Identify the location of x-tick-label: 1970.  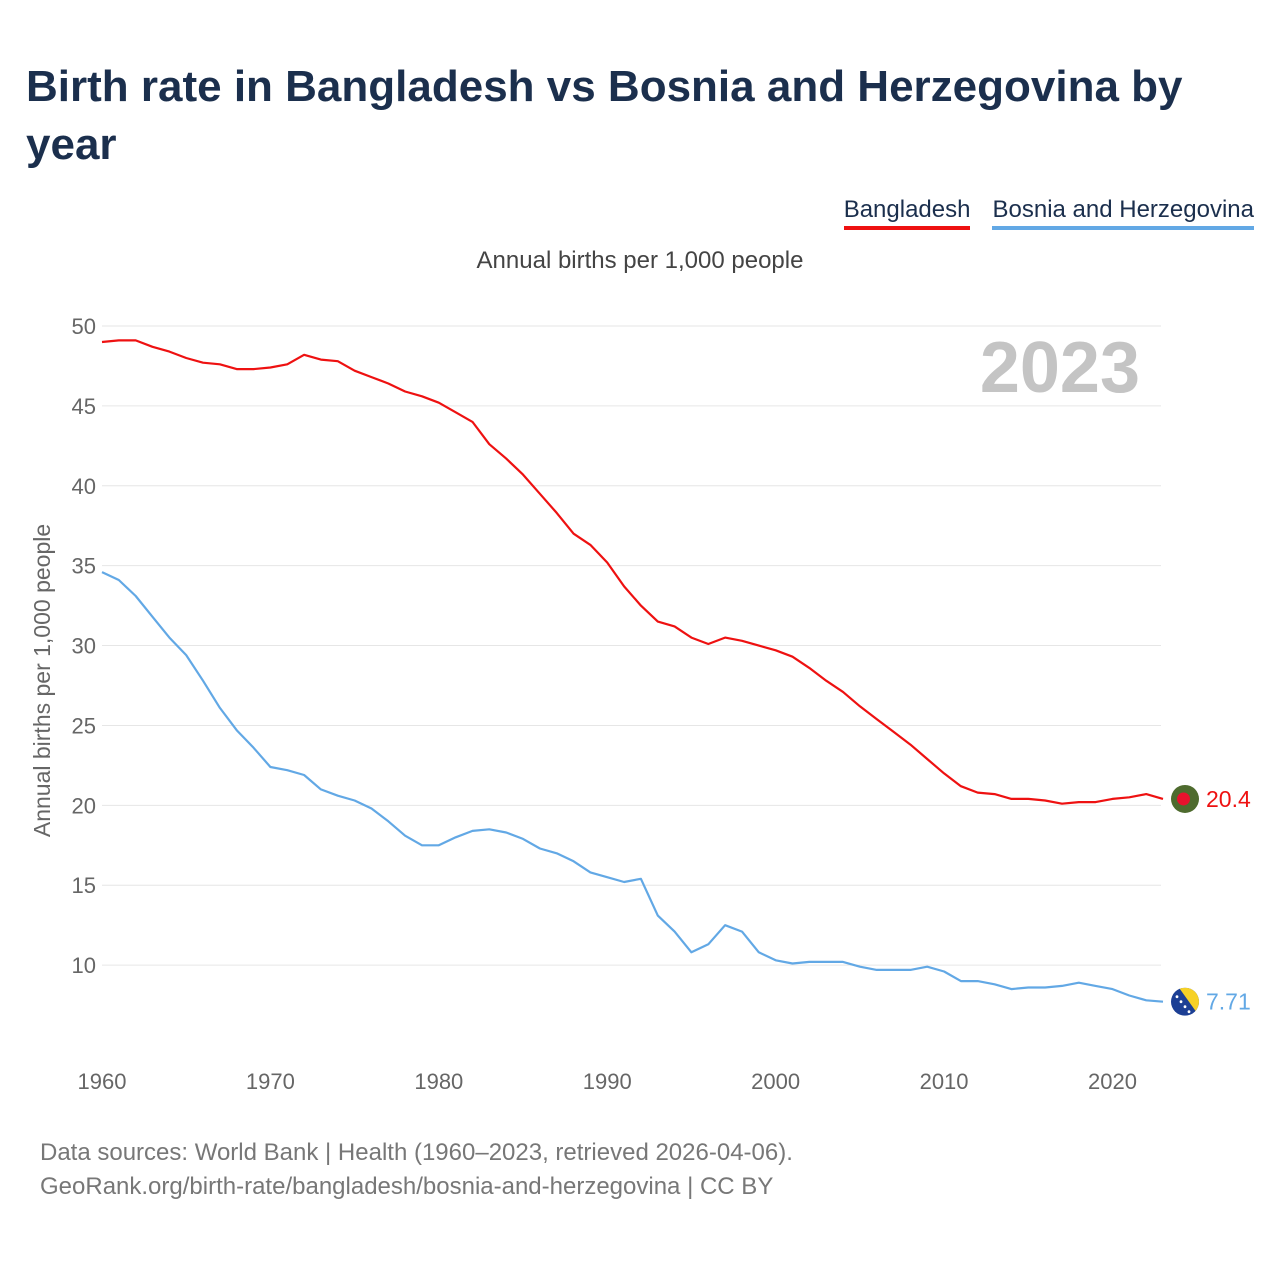
(270, 1081).